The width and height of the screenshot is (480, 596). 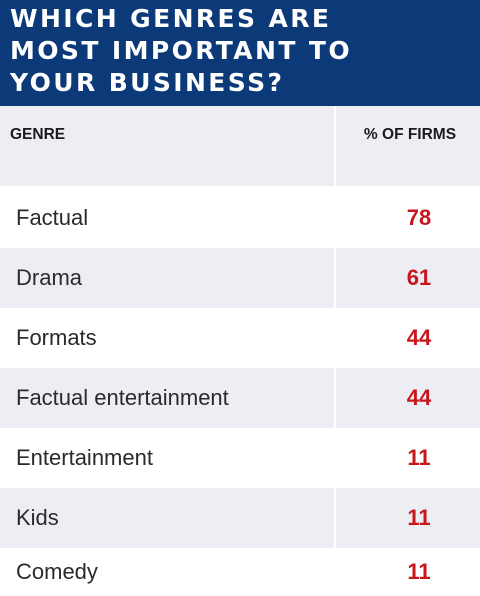 What do you see at coordinates (171, 18) in the screenshot?
I see `title-line-1: WHICH GENRES ARE` at bounding box center [171, 18].